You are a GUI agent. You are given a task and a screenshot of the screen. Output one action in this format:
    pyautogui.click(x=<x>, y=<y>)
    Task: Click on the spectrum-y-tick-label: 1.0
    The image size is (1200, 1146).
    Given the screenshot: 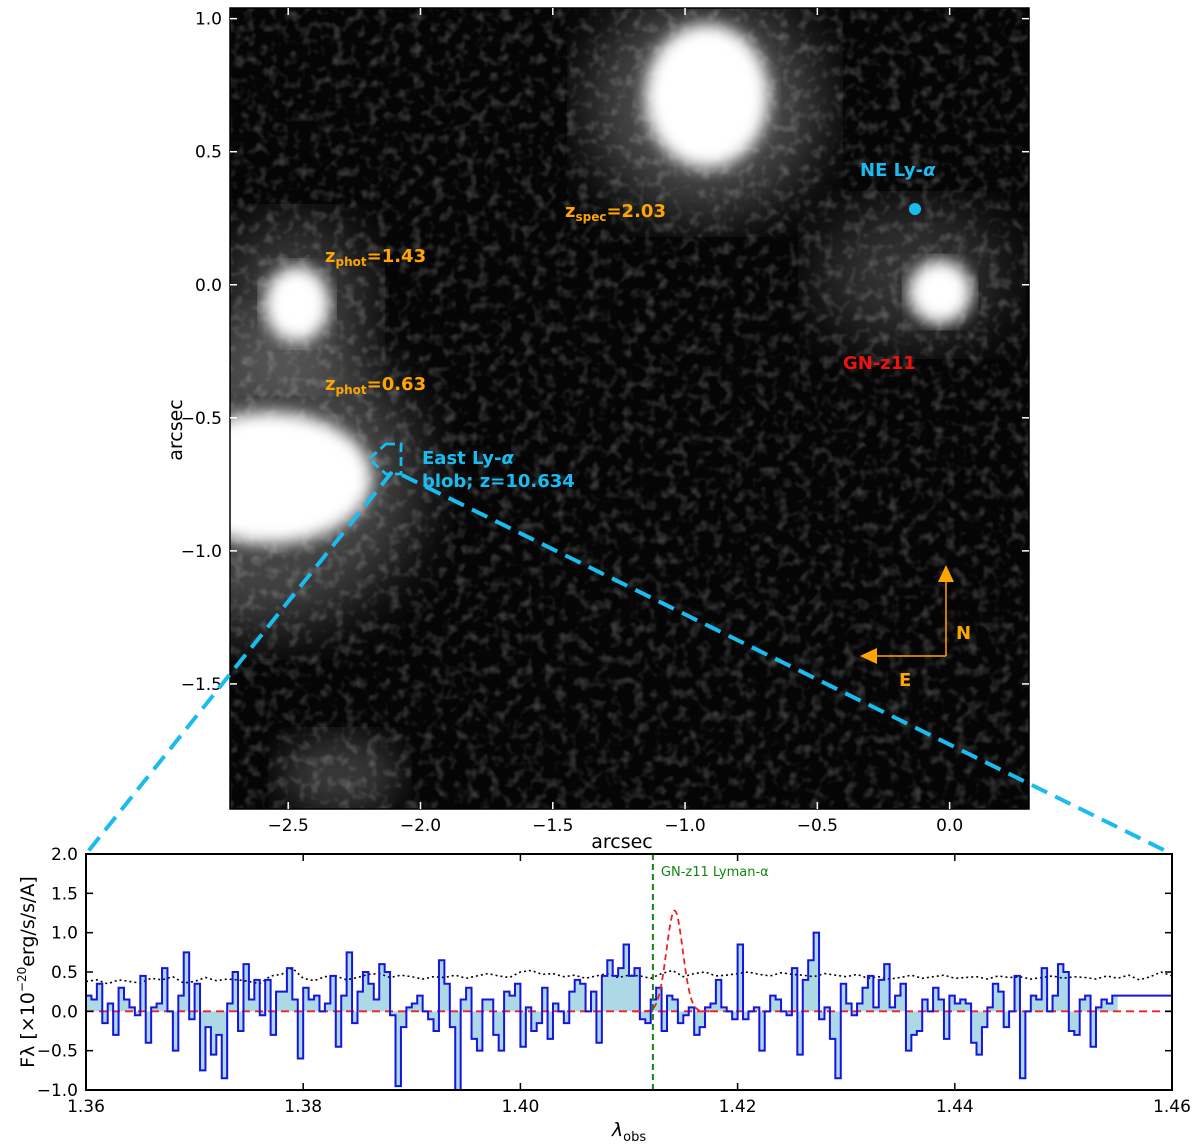 What is the action you would take?
    pyautogui.click(x=64, y=934)
    